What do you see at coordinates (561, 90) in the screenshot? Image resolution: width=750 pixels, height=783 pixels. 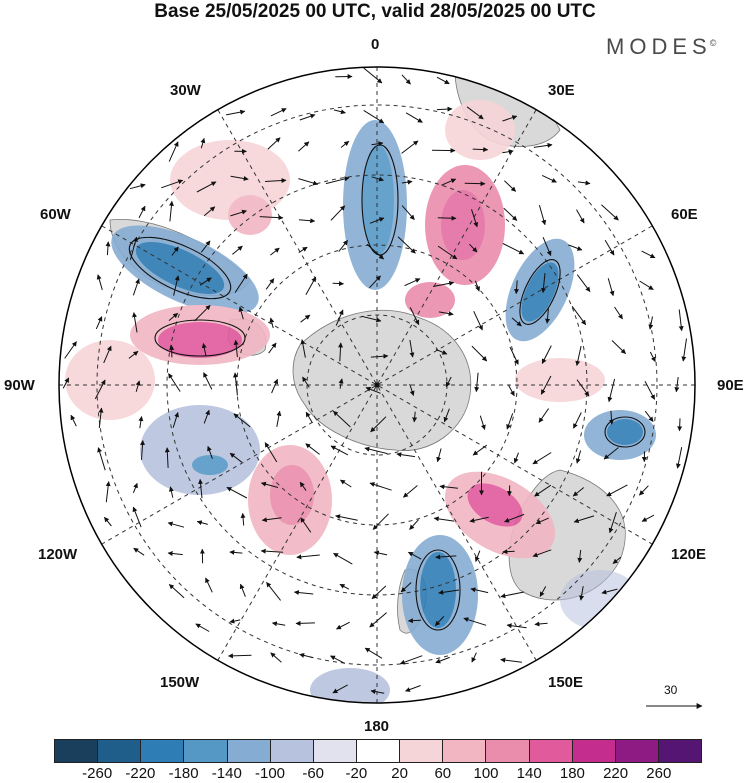 I see `lon-label-30e: 30E` at bounding box center [561, 90].